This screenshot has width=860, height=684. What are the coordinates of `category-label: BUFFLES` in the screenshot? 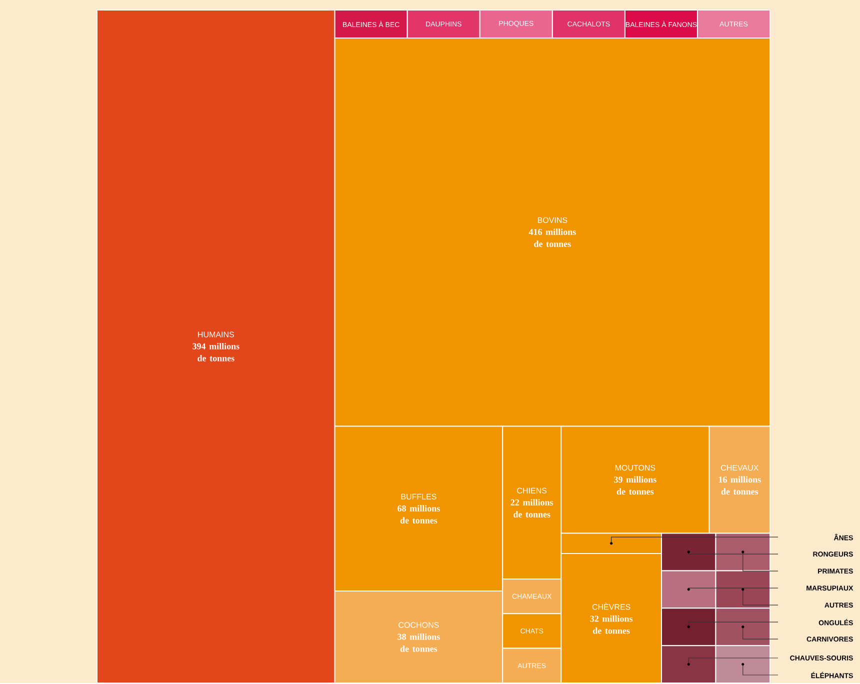 It's located at (418, 497).